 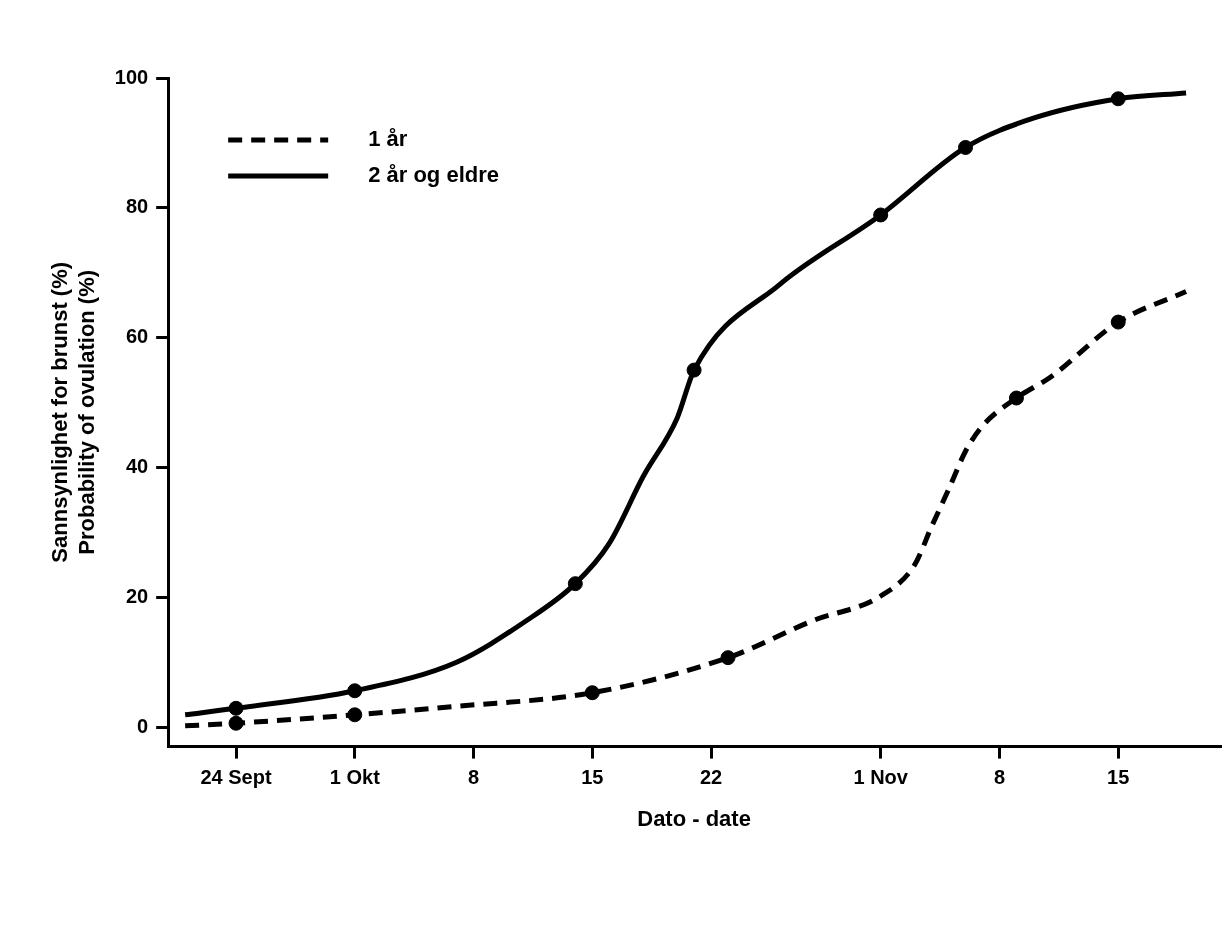 I want to click on x-tick-label: 24 Sept, so click(x=236, y=777).